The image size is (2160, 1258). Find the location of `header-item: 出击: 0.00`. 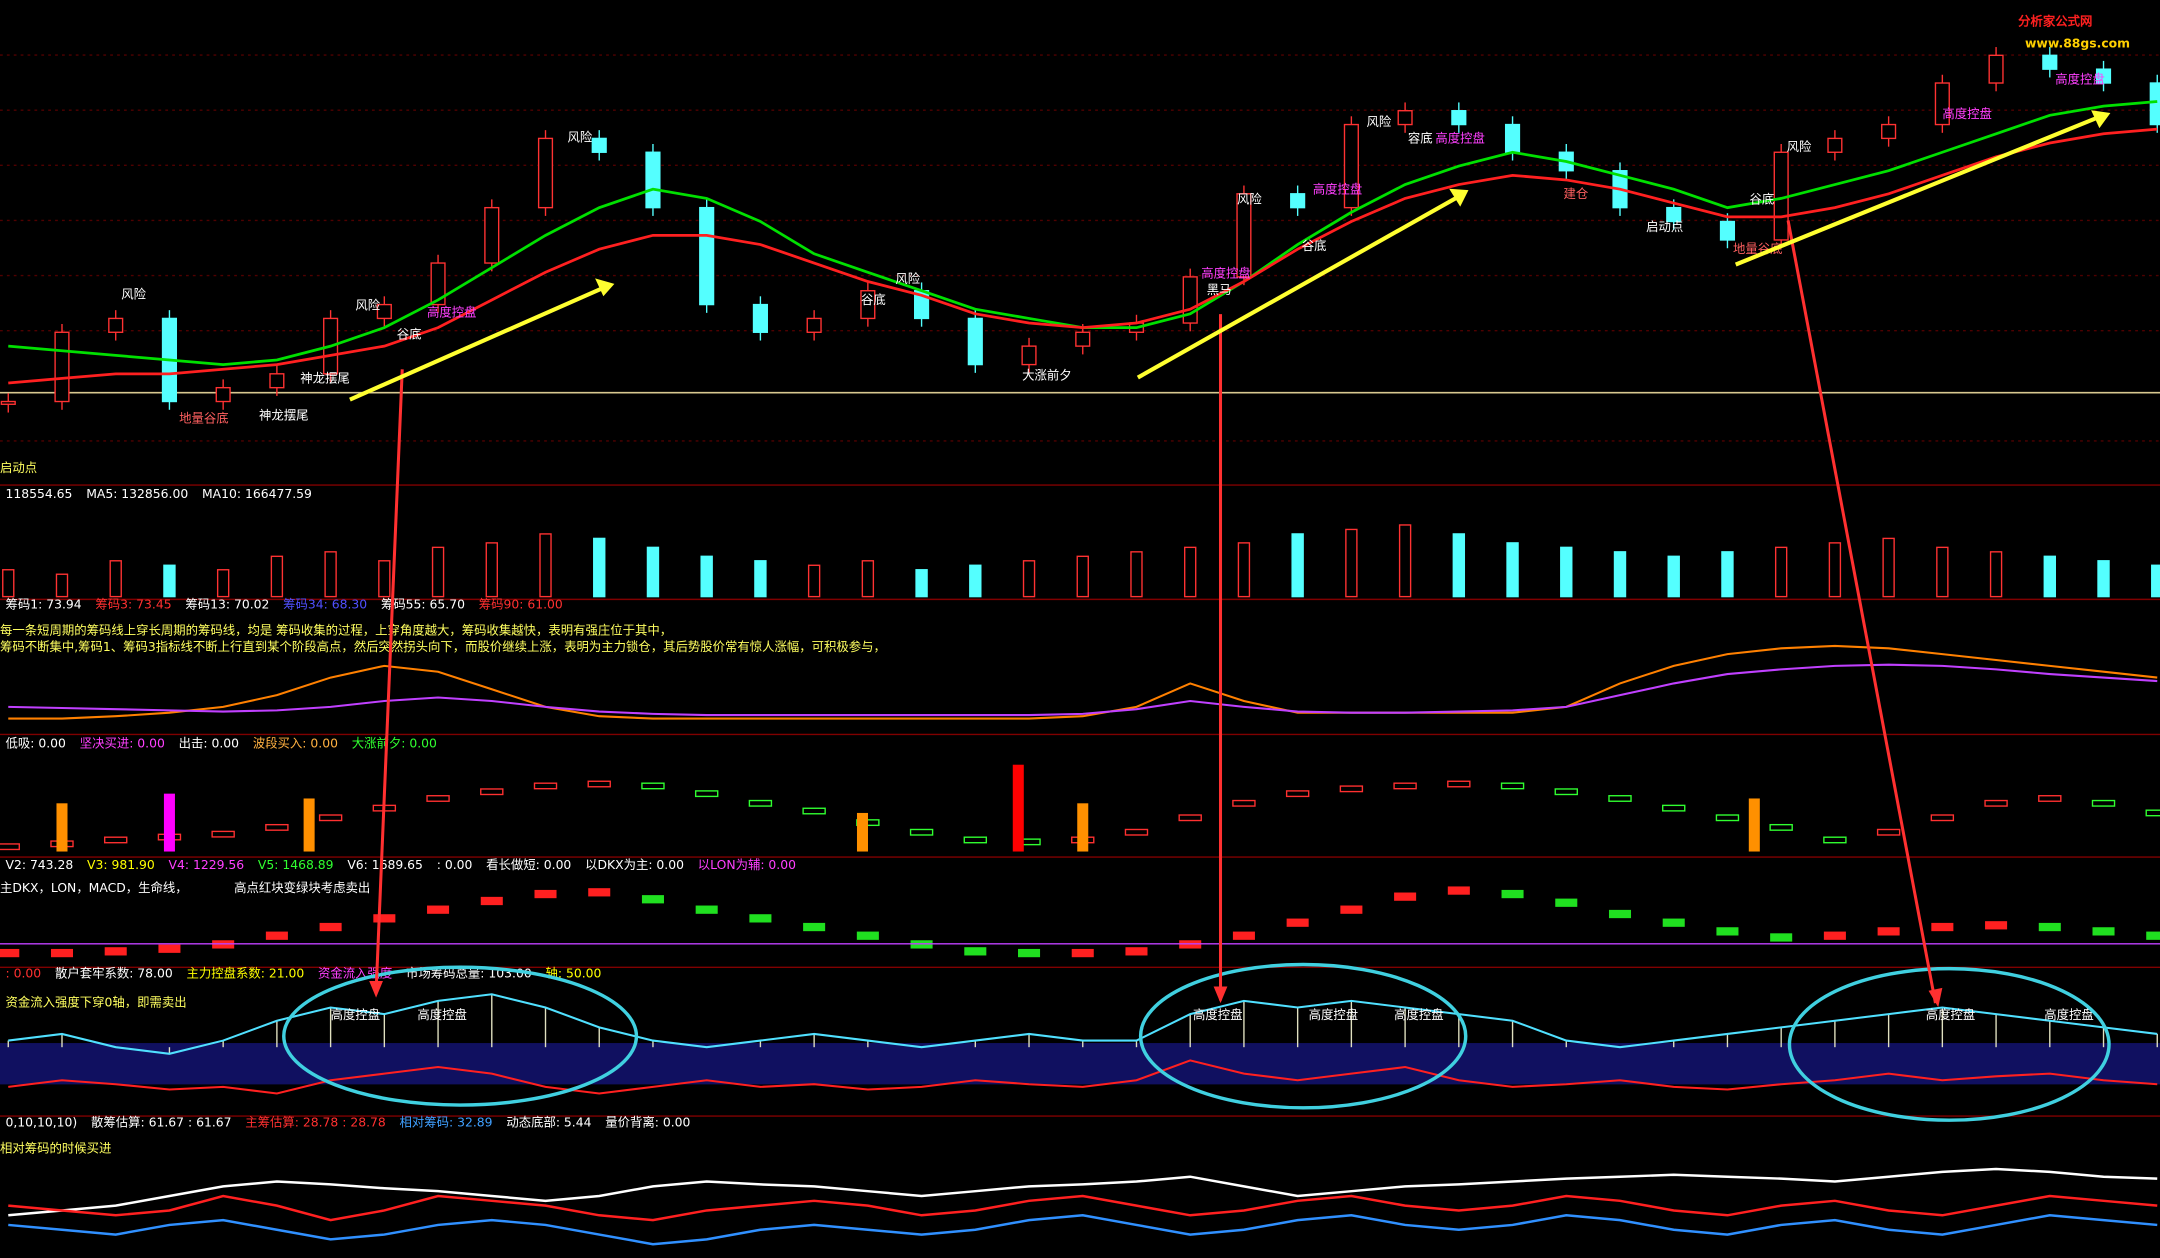

header-item: 出击: 0.00 is located at coordinates (209, 743).